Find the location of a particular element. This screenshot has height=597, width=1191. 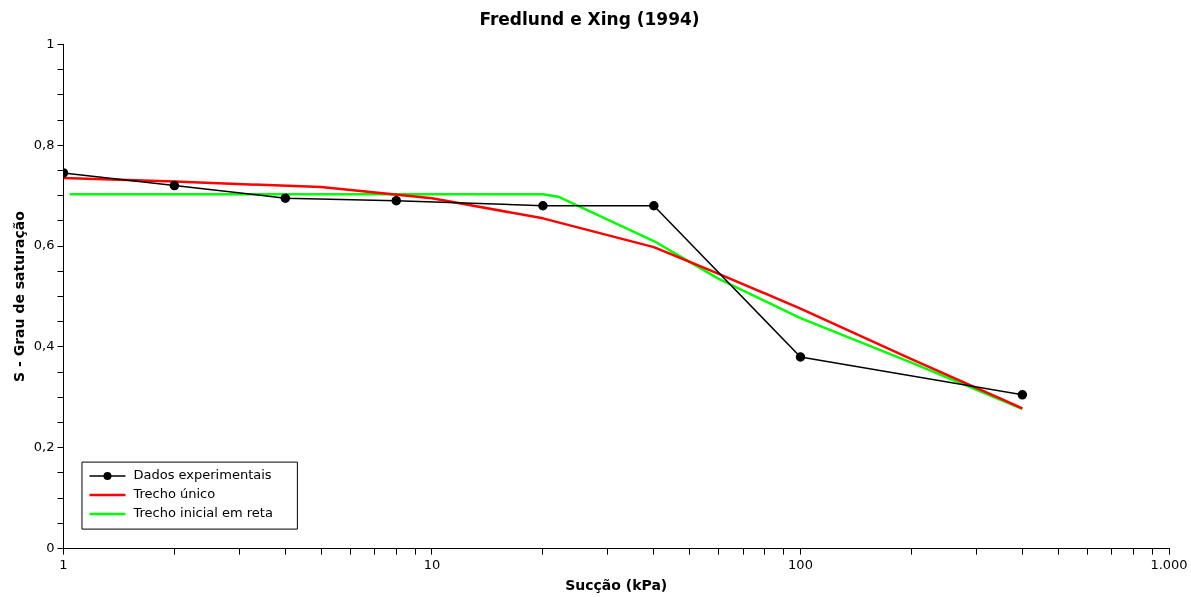

legend-label: Dados experimentais is located at coordinates (202, 475).